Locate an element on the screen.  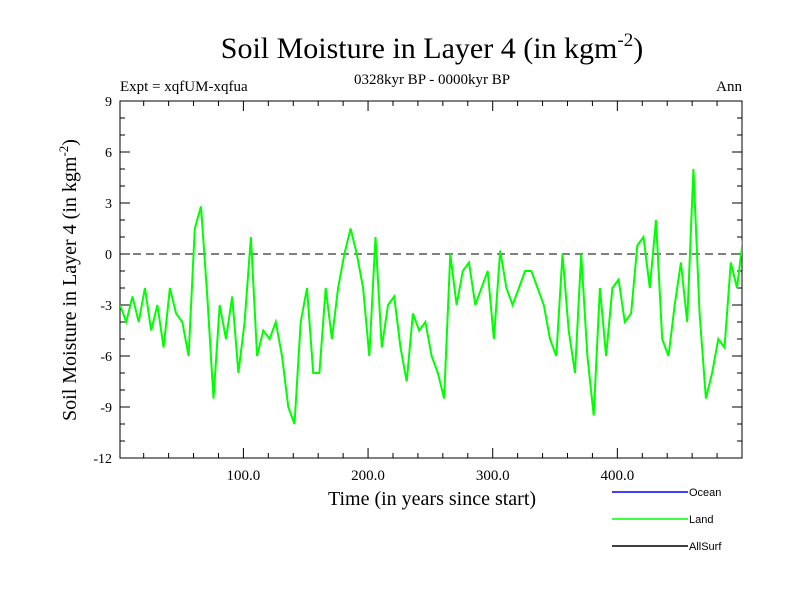
y-tick-label: -12 is located at coordinates (102, 459).